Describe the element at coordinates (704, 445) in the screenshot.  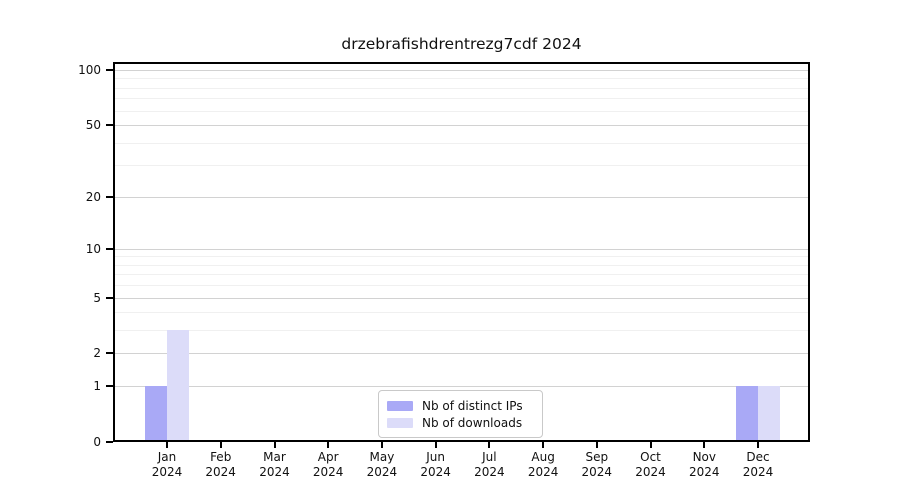
I see `x-tick-nov` at that location.